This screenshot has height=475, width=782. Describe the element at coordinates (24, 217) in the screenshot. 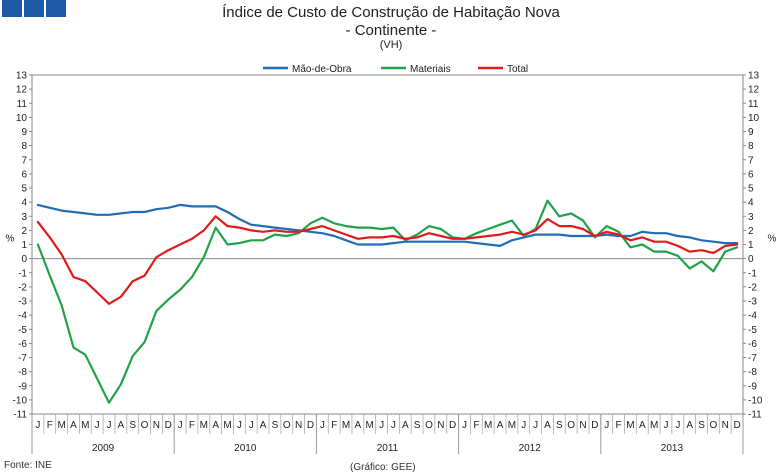

I see `y-tick-label-left: 3` at that location.